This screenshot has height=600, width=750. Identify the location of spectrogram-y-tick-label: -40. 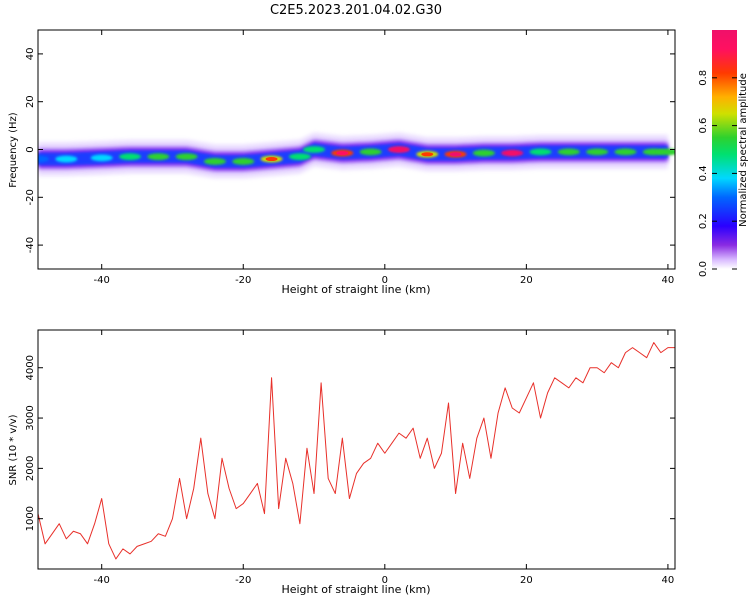
(30, 245).